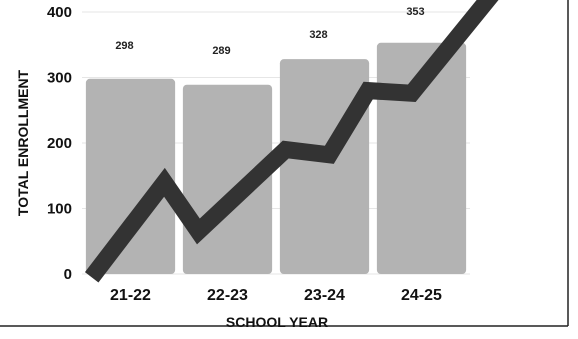  What do you see at coordinates (276, 295) in the screenshot?
I see `x-axis-ticks: 21-22 22-23 23-24 24-25` at bounding box center [276, 295].